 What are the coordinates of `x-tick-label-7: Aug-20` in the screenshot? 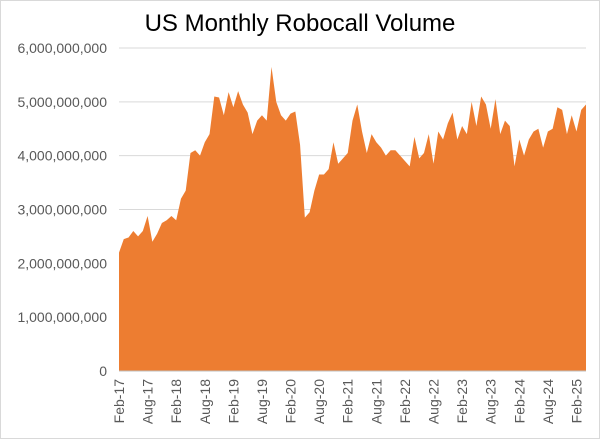 It's located at (319, 401).